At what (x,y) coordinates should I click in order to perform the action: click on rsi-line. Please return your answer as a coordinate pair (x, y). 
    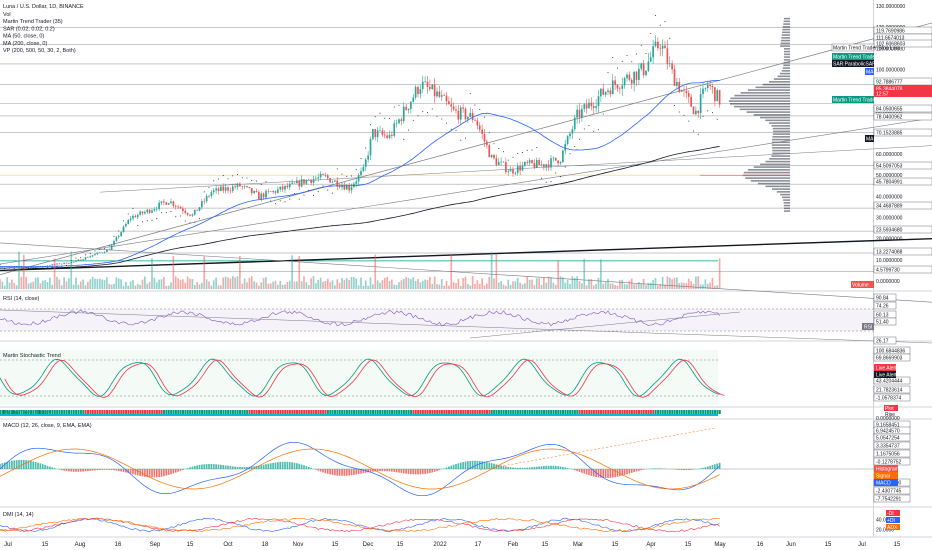
    Looking at the image, I should click on (360, 318).